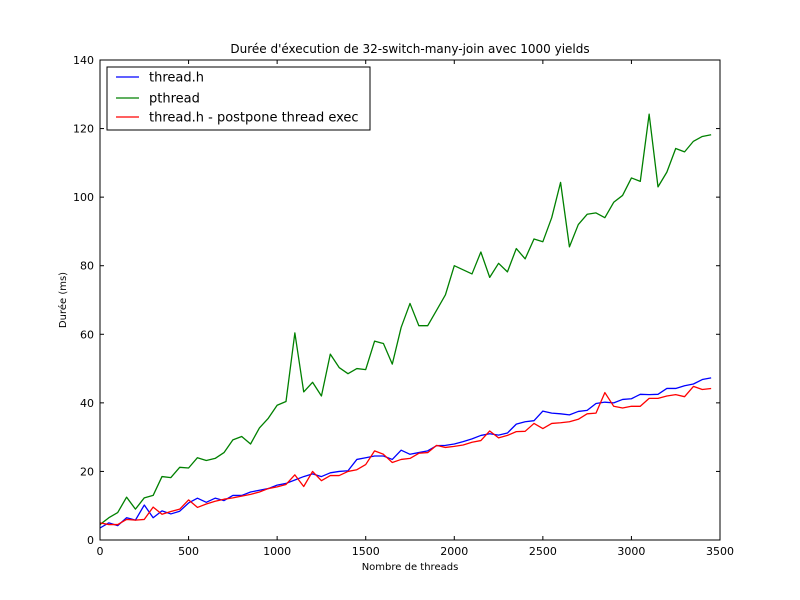 Image resolution: width=800 pixels, height=600 pixels. What do you see at coordinates (83, 129) in the screenshot?
I see `y-tick-label: 120` at bounding box center [83, 129].